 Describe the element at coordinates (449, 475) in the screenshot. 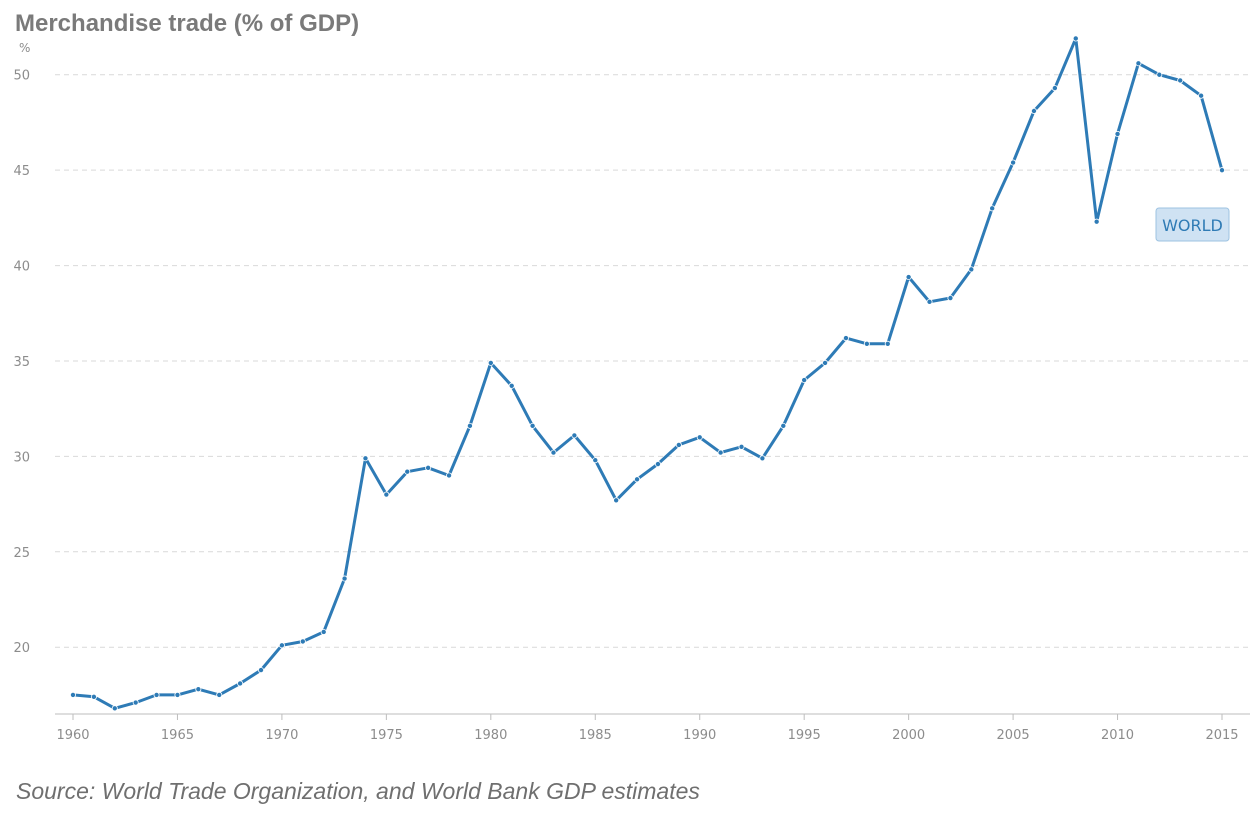

I see `data-point-1978` at that location.